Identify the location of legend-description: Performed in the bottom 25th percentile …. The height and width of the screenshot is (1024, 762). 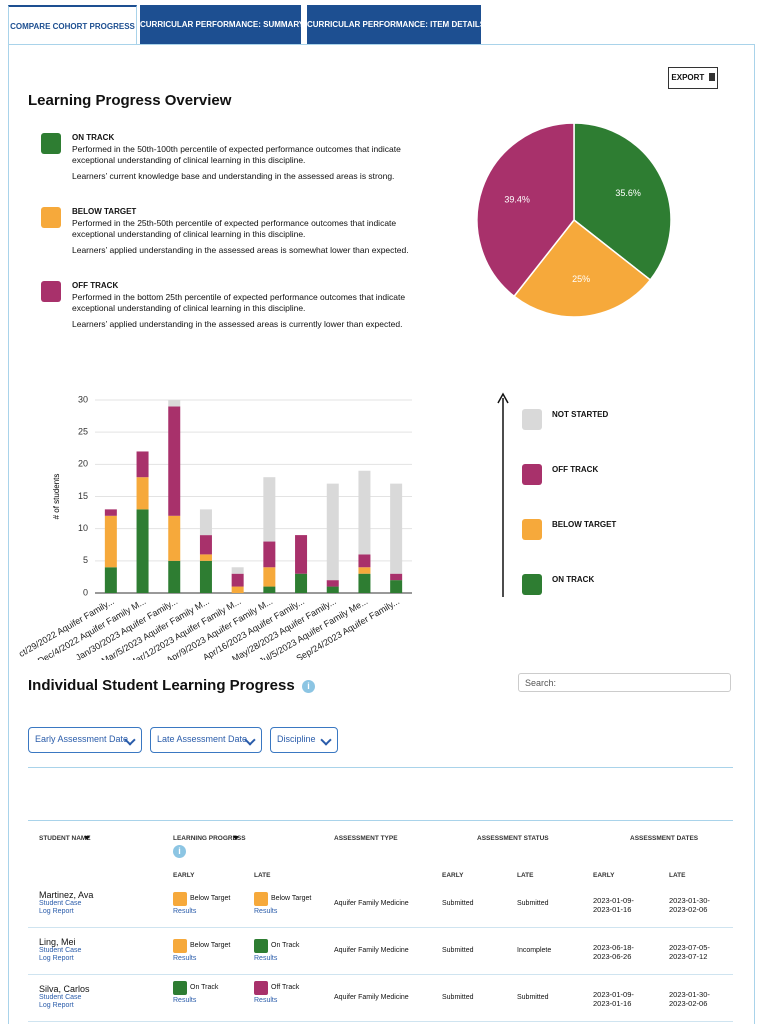
(239, 297).